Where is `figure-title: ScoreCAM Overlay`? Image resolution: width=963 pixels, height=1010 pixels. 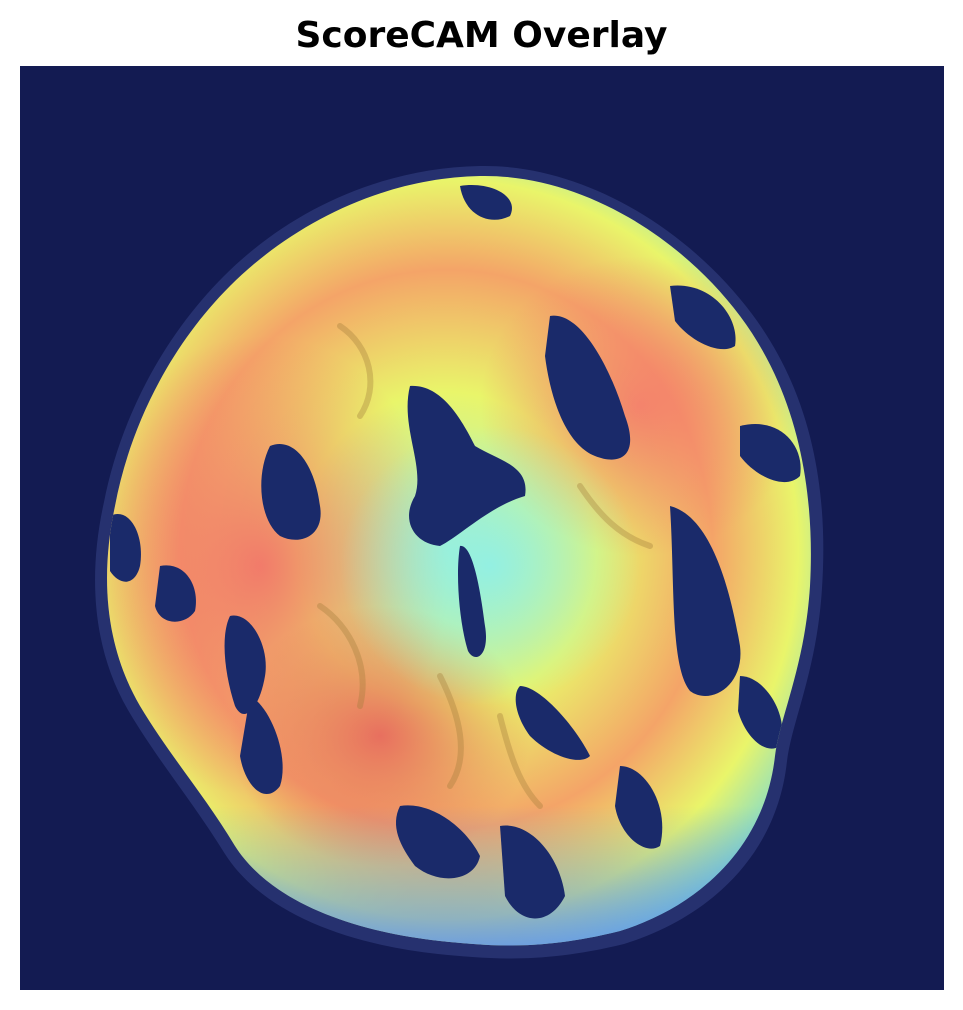 figure-title: ScoreCAM Overlay is located at coordinates (481, 35).